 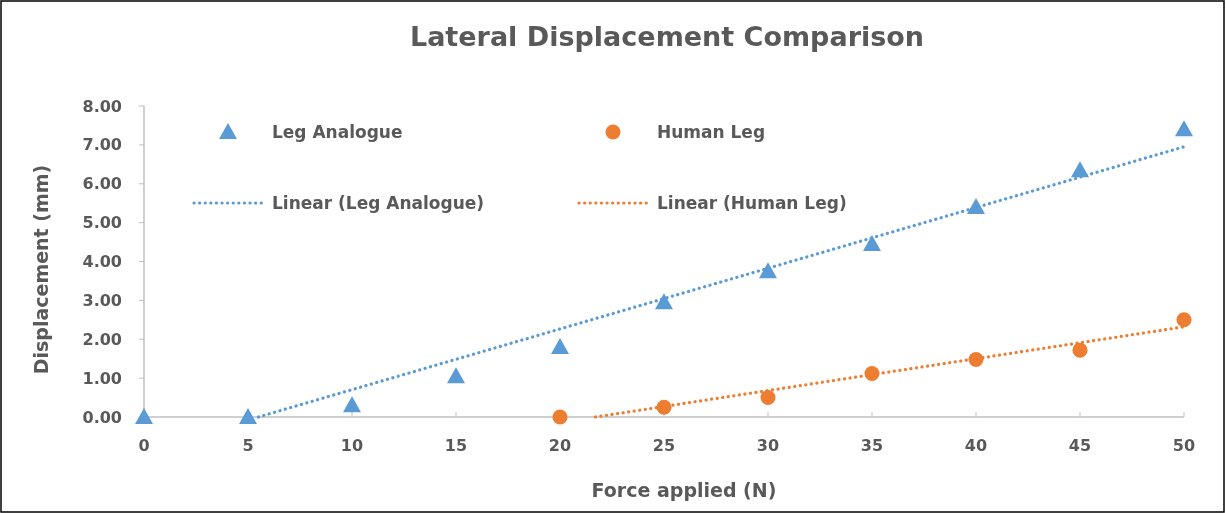 I want to click on y-tick-label: 7.00, so click(x=102, y=145).